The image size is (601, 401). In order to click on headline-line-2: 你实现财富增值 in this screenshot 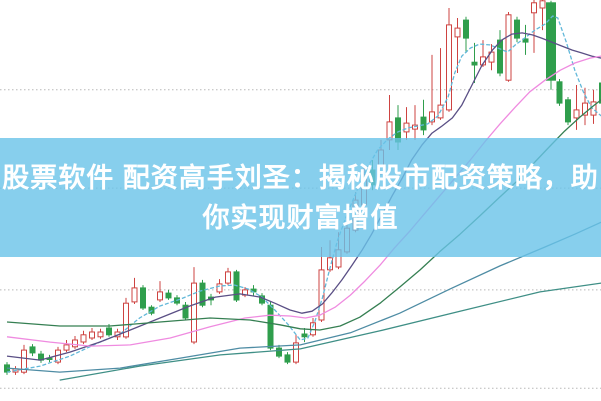, I will do `click(300, 217)`.